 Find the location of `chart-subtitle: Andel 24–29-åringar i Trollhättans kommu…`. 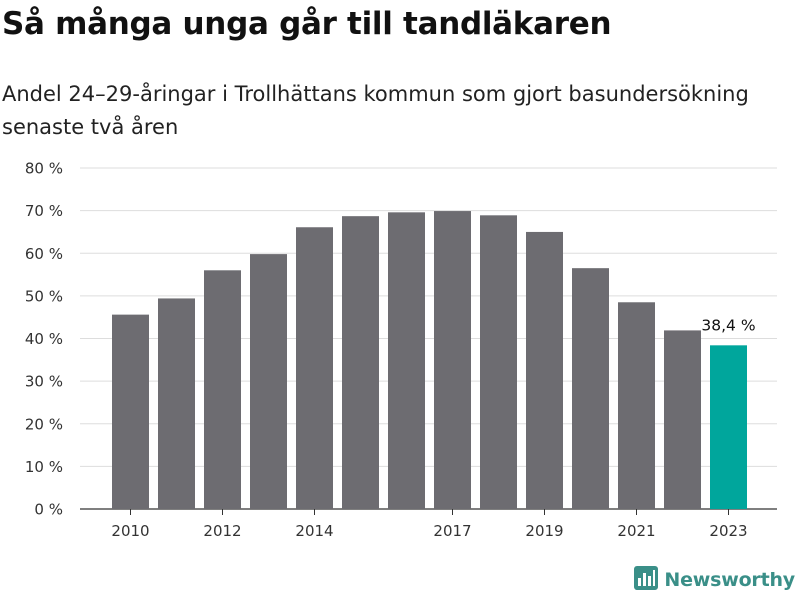

chart-subtitle: Andel 24–29-åringar i Trollhättans kommu… is located at coordinates (375, 110).